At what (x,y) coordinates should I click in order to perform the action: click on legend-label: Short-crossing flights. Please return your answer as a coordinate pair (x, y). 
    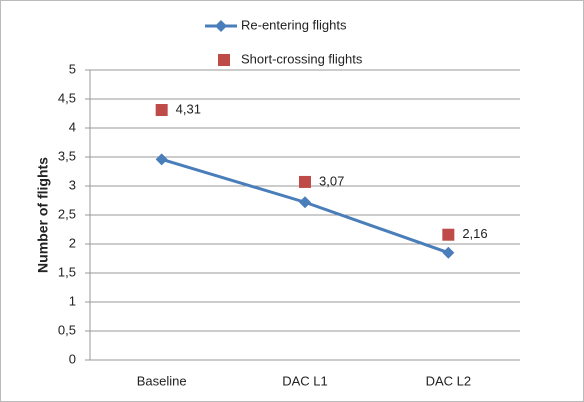
    Looking at the image, I should click on (302, 58).